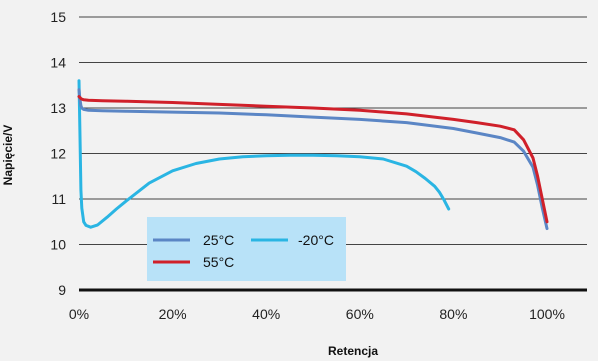  I want to click on y-tick-10: 10, so click(58, 245).